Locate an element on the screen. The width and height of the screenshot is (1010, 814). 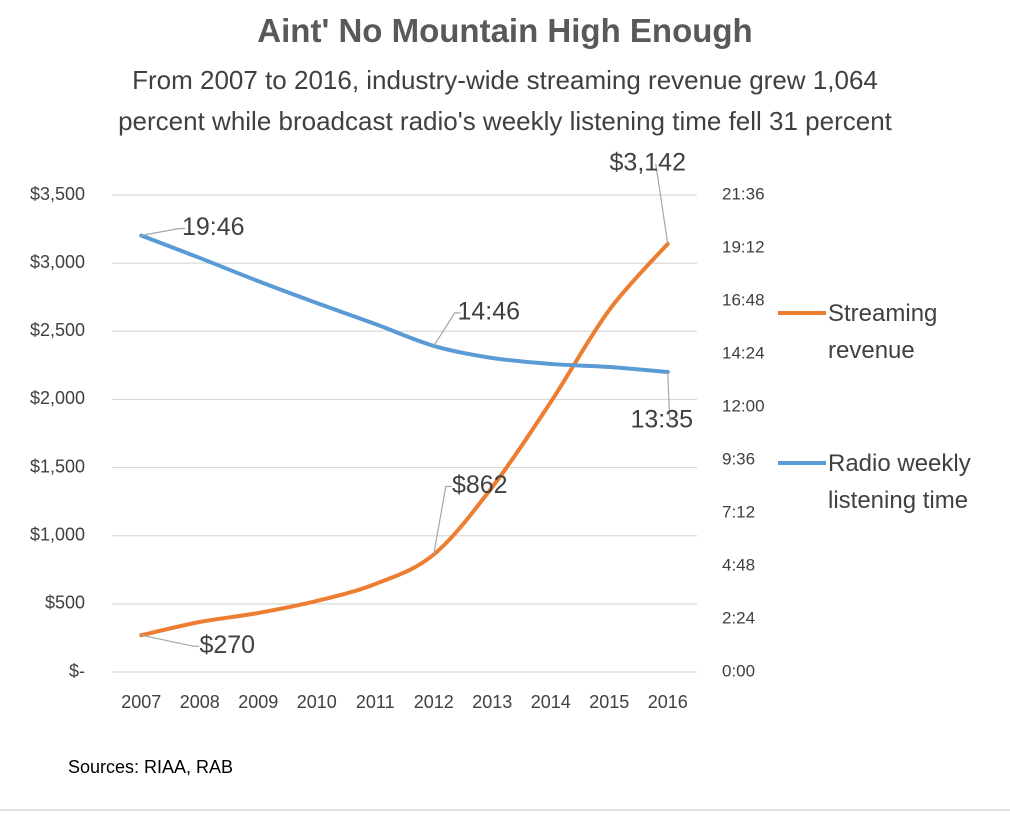
y-tick-label: $1,500 is located at coordinates (57, 466).